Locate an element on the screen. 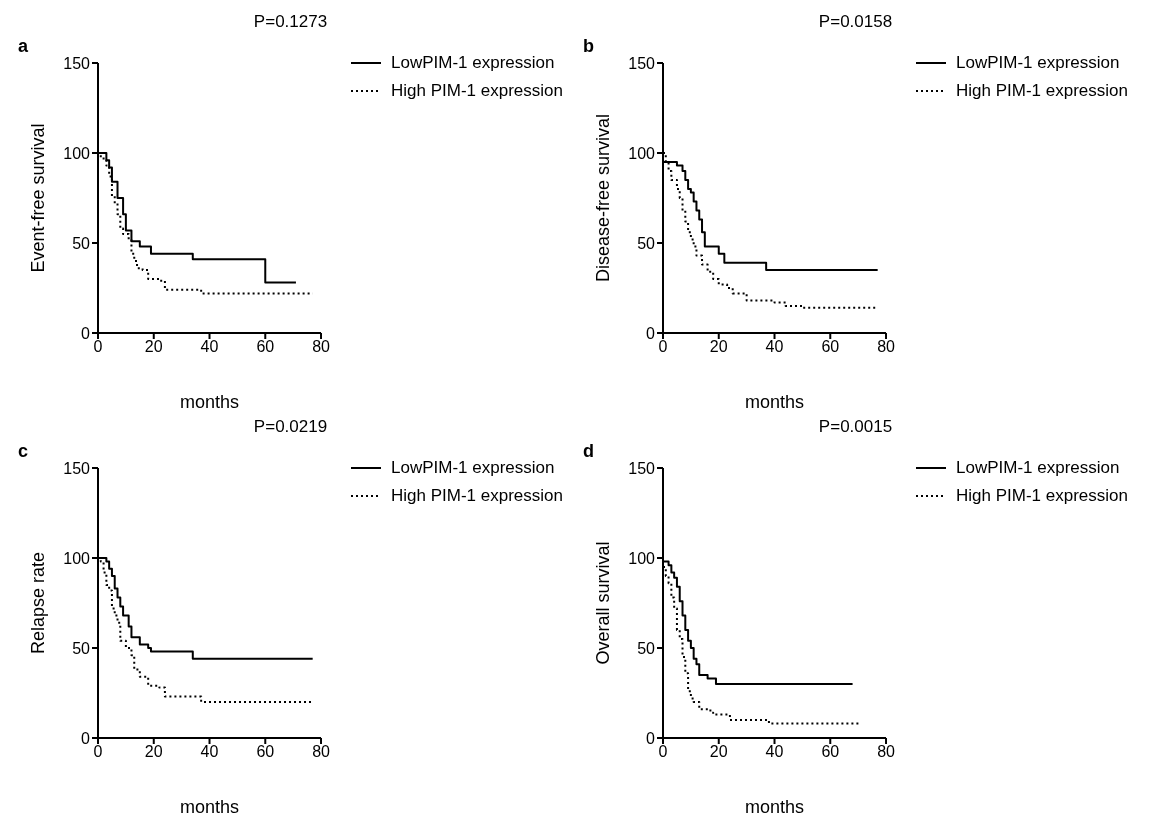 The height and width of the screenshot is (827, 1155). y-axis-title: Disease-free survival is located at coordinates (603, 198).